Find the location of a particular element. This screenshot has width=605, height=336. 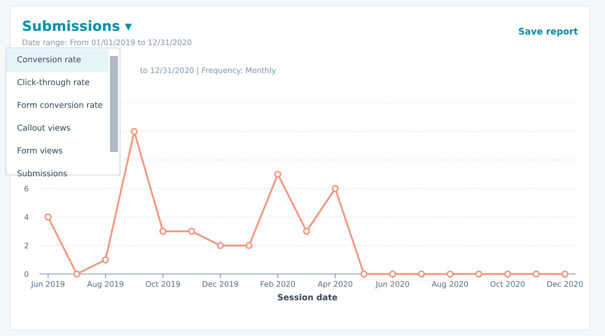

annotation: Submissions is located at coordinates (42, 173).